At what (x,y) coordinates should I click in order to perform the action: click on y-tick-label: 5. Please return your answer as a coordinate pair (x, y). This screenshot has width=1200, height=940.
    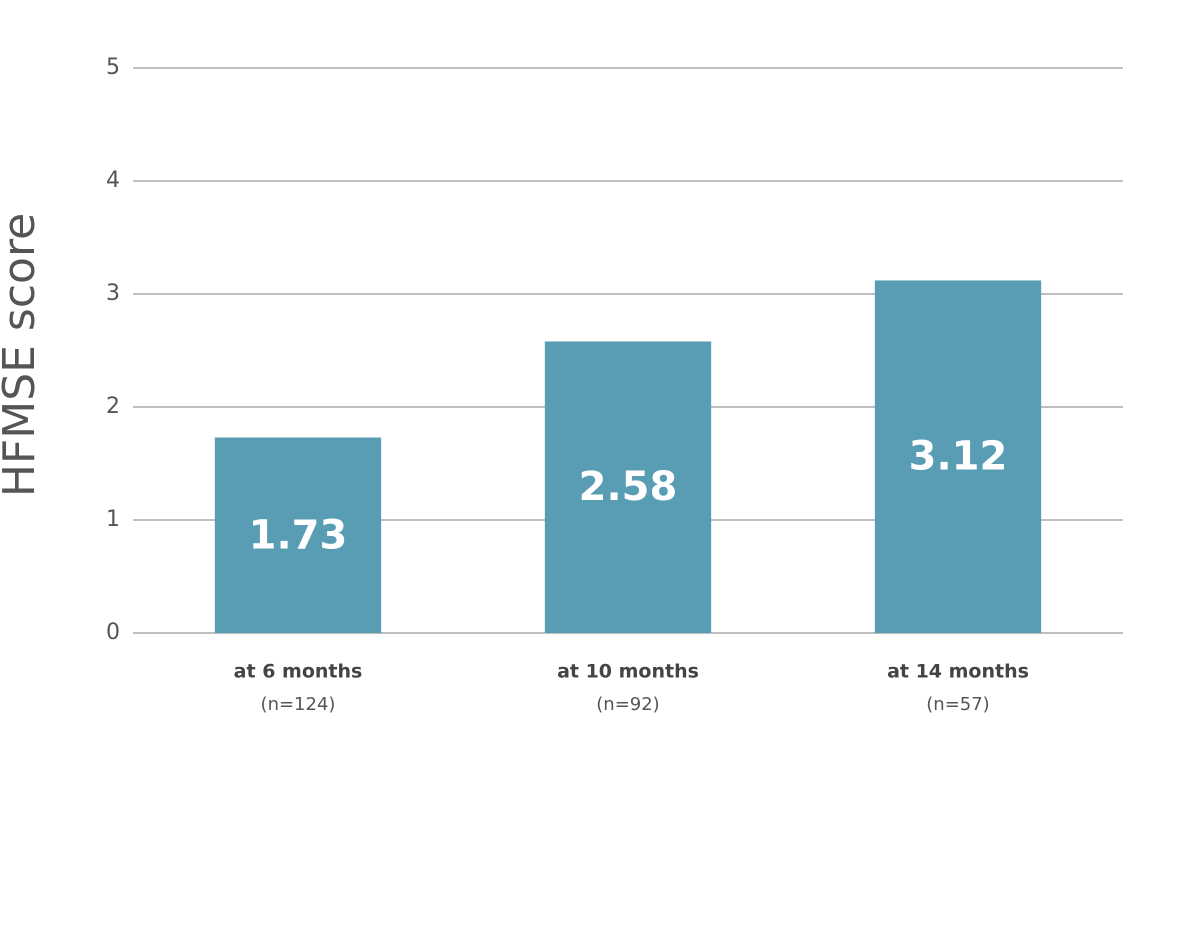
    Looking at the image, I should click on (113, 67).